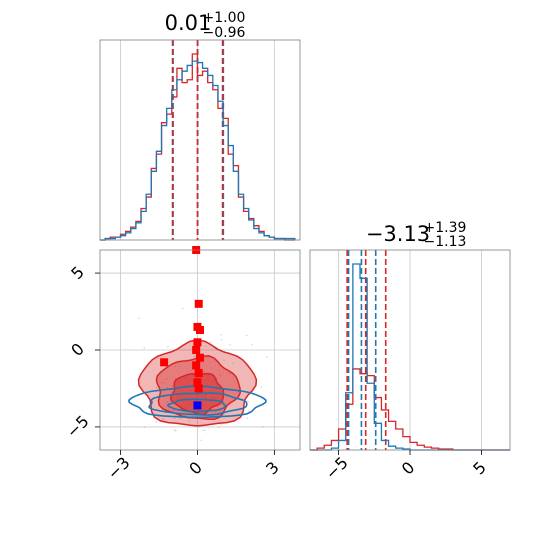 The width and height of the screenshot is (550, 550). I want to click on right-title-main: −3.13, so click(398, 234).